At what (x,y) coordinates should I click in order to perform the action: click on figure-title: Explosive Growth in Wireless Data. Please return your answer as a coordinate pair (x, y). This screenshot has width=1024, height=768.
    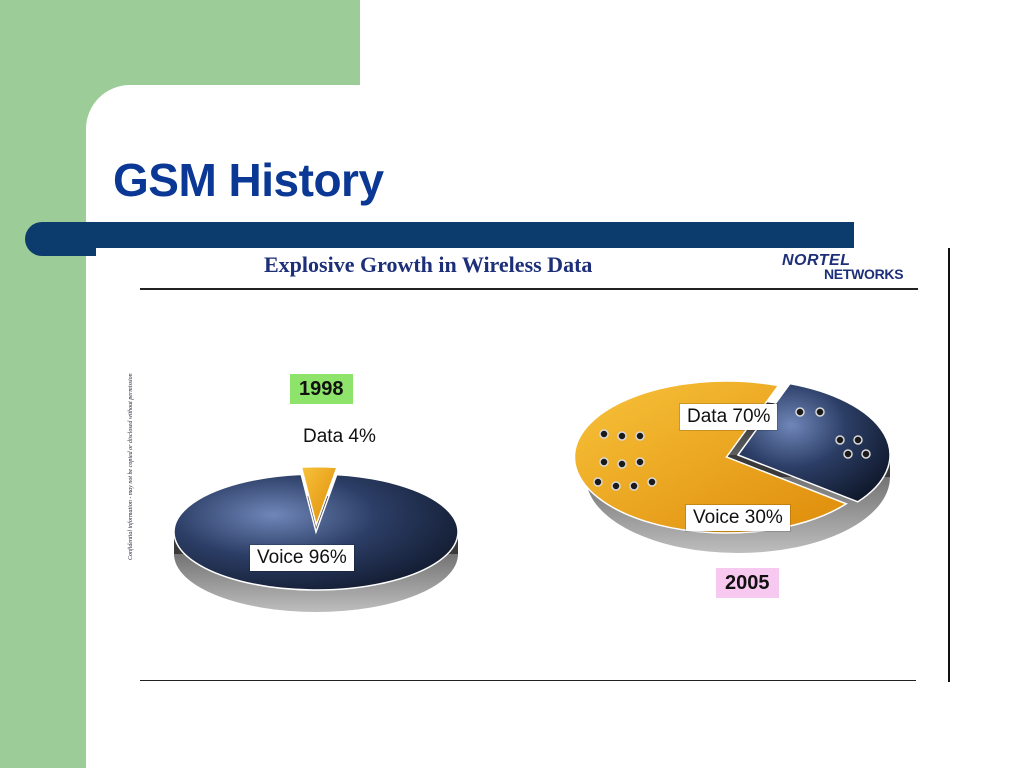
    Looking at the image, I should click on (428, 264).